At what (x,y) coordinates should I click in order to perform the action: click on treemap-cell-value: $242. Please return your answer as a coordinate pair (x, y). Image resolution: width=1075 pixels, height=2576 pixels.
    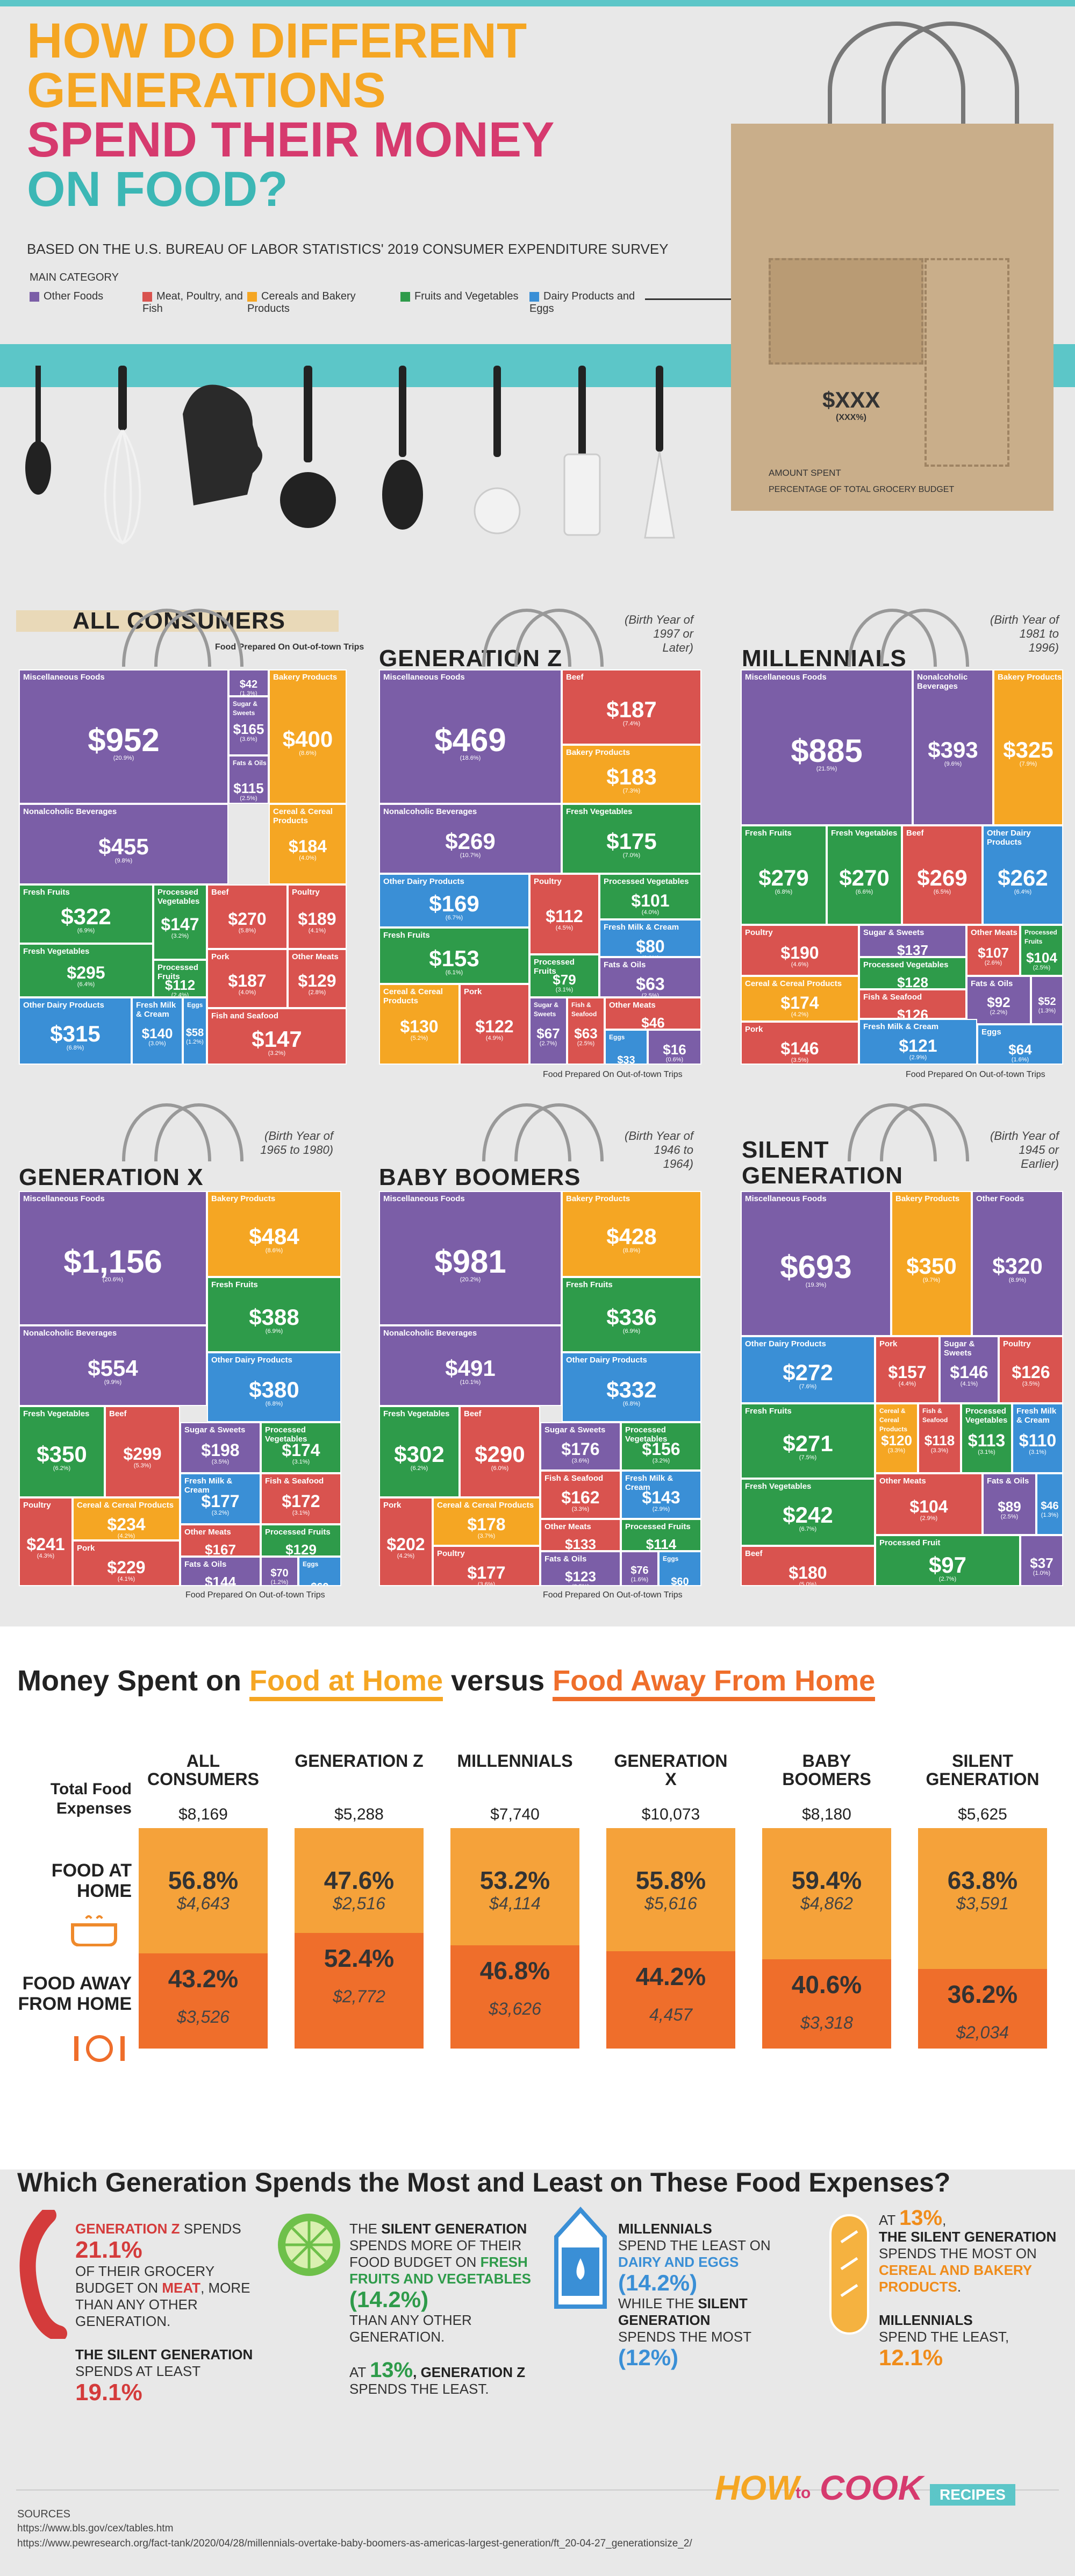
    Looking at the image, I should click on (808, 1515).